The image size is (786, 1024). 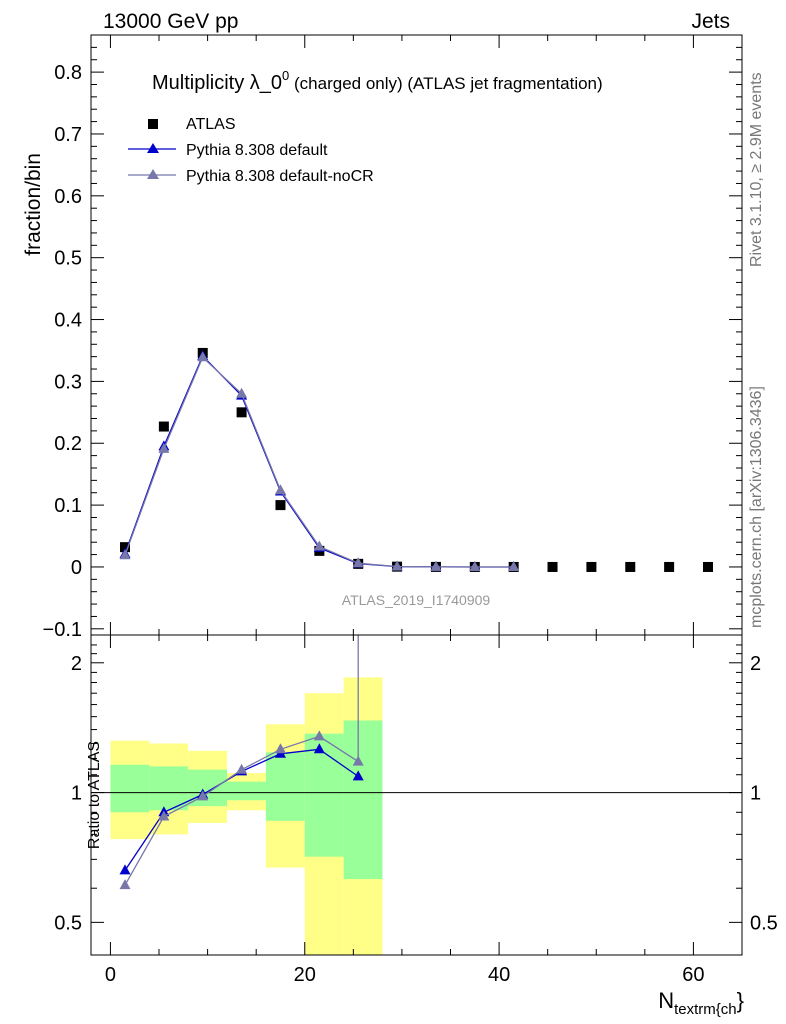 I want to click on legend-label-nocr: Pythia 8.308 default-noCR, so click(x=280, y=176).